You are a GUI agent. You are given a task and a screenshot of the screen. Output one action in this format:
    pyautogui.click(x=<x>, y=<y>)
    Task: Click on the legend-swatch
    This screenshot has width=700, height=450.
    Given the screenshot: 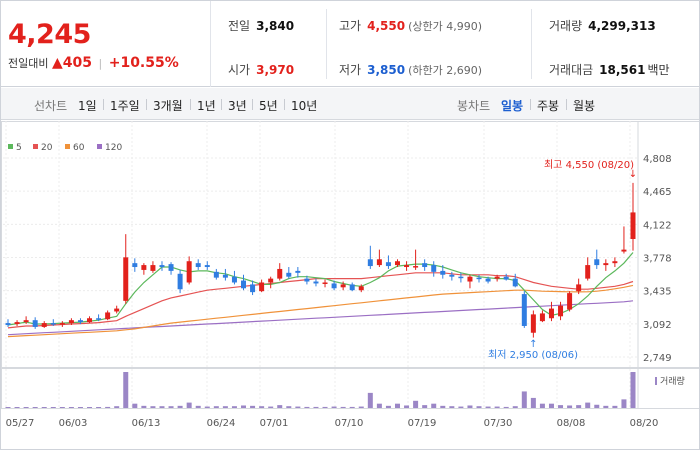 What is the action you would take?
    pyautogui.click(x=67, y=146)
    